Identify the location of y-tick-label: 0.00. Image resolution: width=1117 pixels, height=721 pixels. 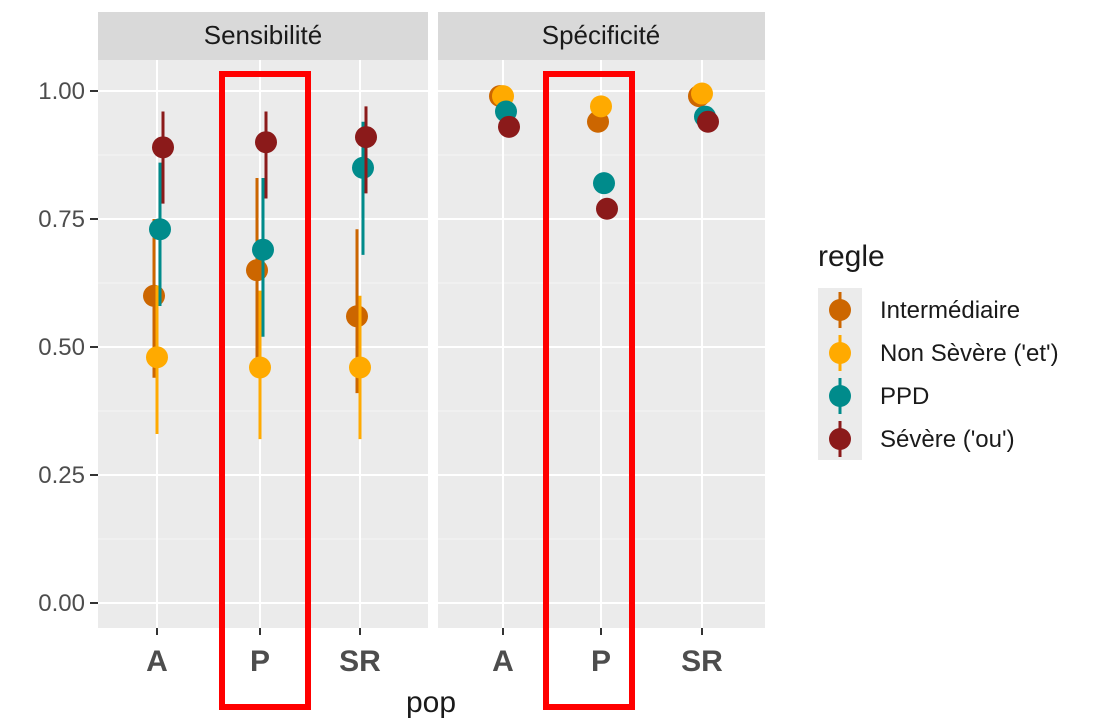
(61, 603).